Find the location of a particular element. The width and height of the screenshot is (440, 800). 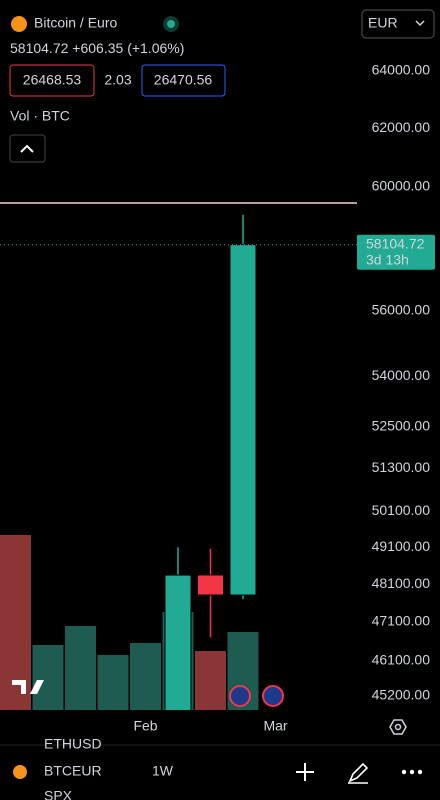

market-status-dot is located at coordinates (171, 24).